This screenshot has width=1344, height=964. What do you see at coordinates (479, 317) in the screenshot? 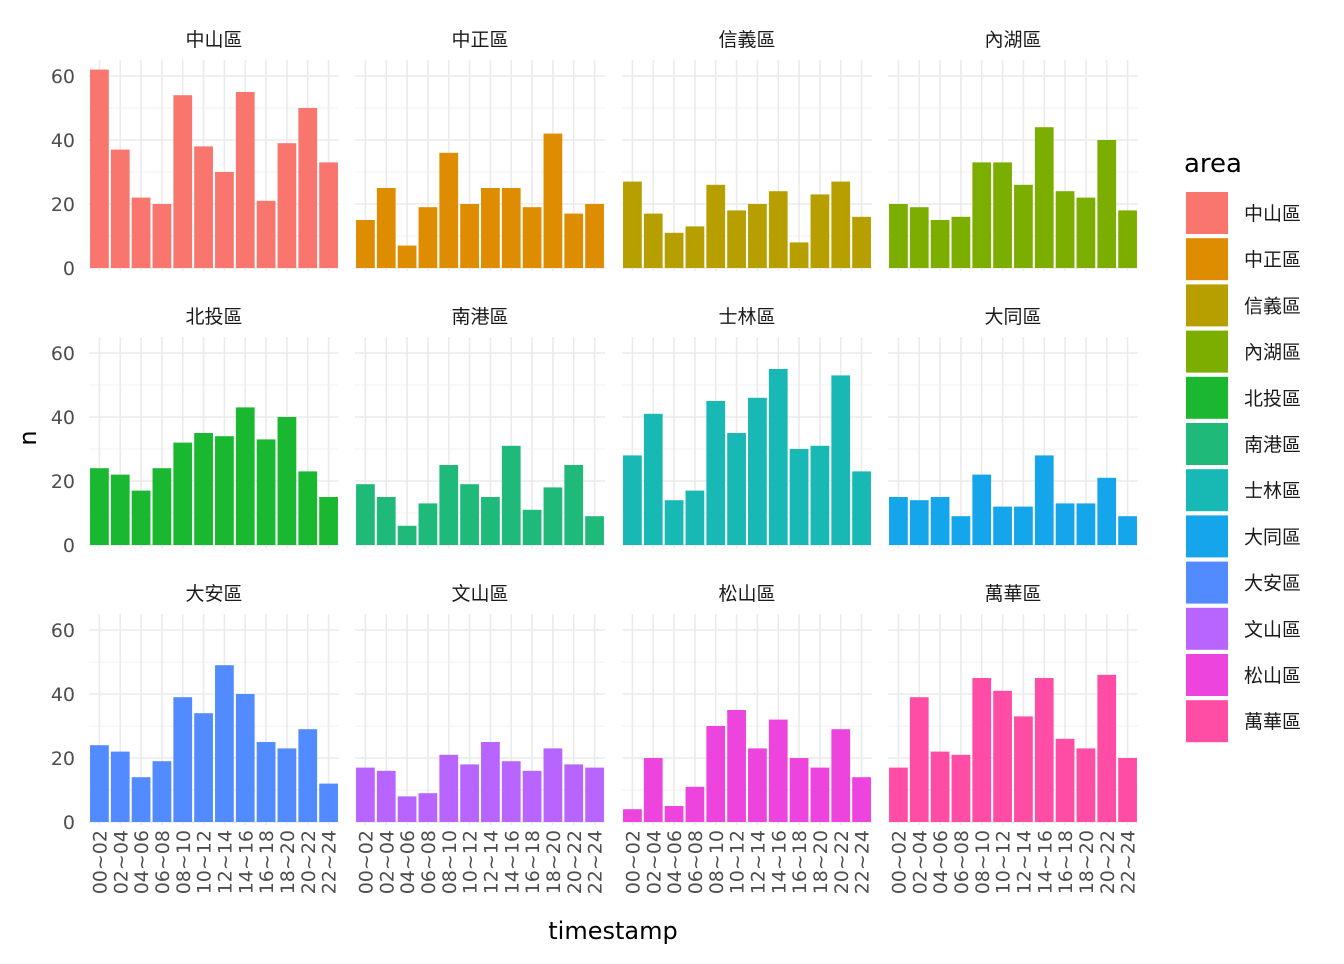
I see `facet-strip-label: 南港區` at bounding box center [479, 317].